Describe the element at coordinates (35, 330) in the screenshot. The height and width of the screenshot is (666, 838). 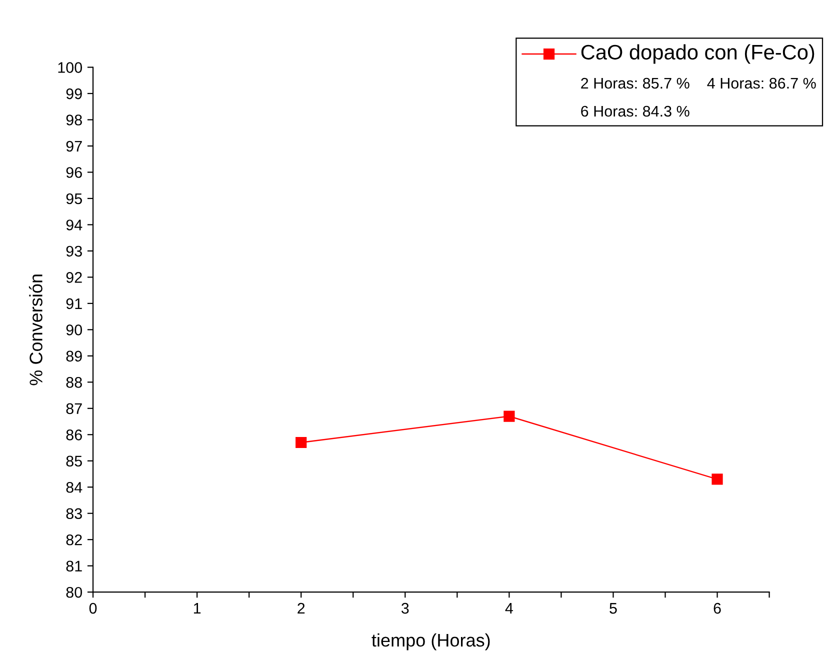
I see `y-axis-title: % Conversión` at that location.